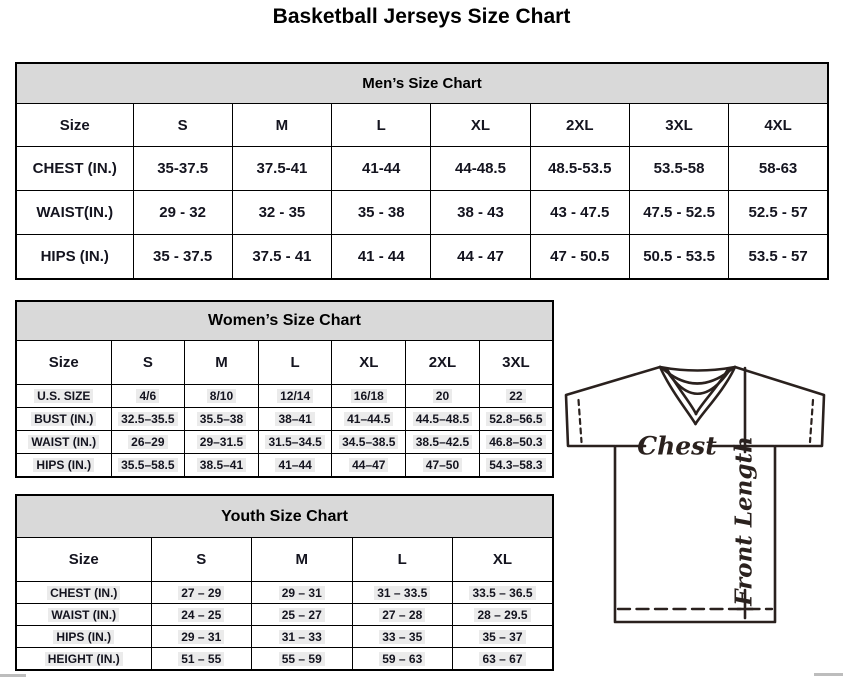 The image size is (843, 679). I want to click on size-value-cell: 41–44.5, so click(369, 419).